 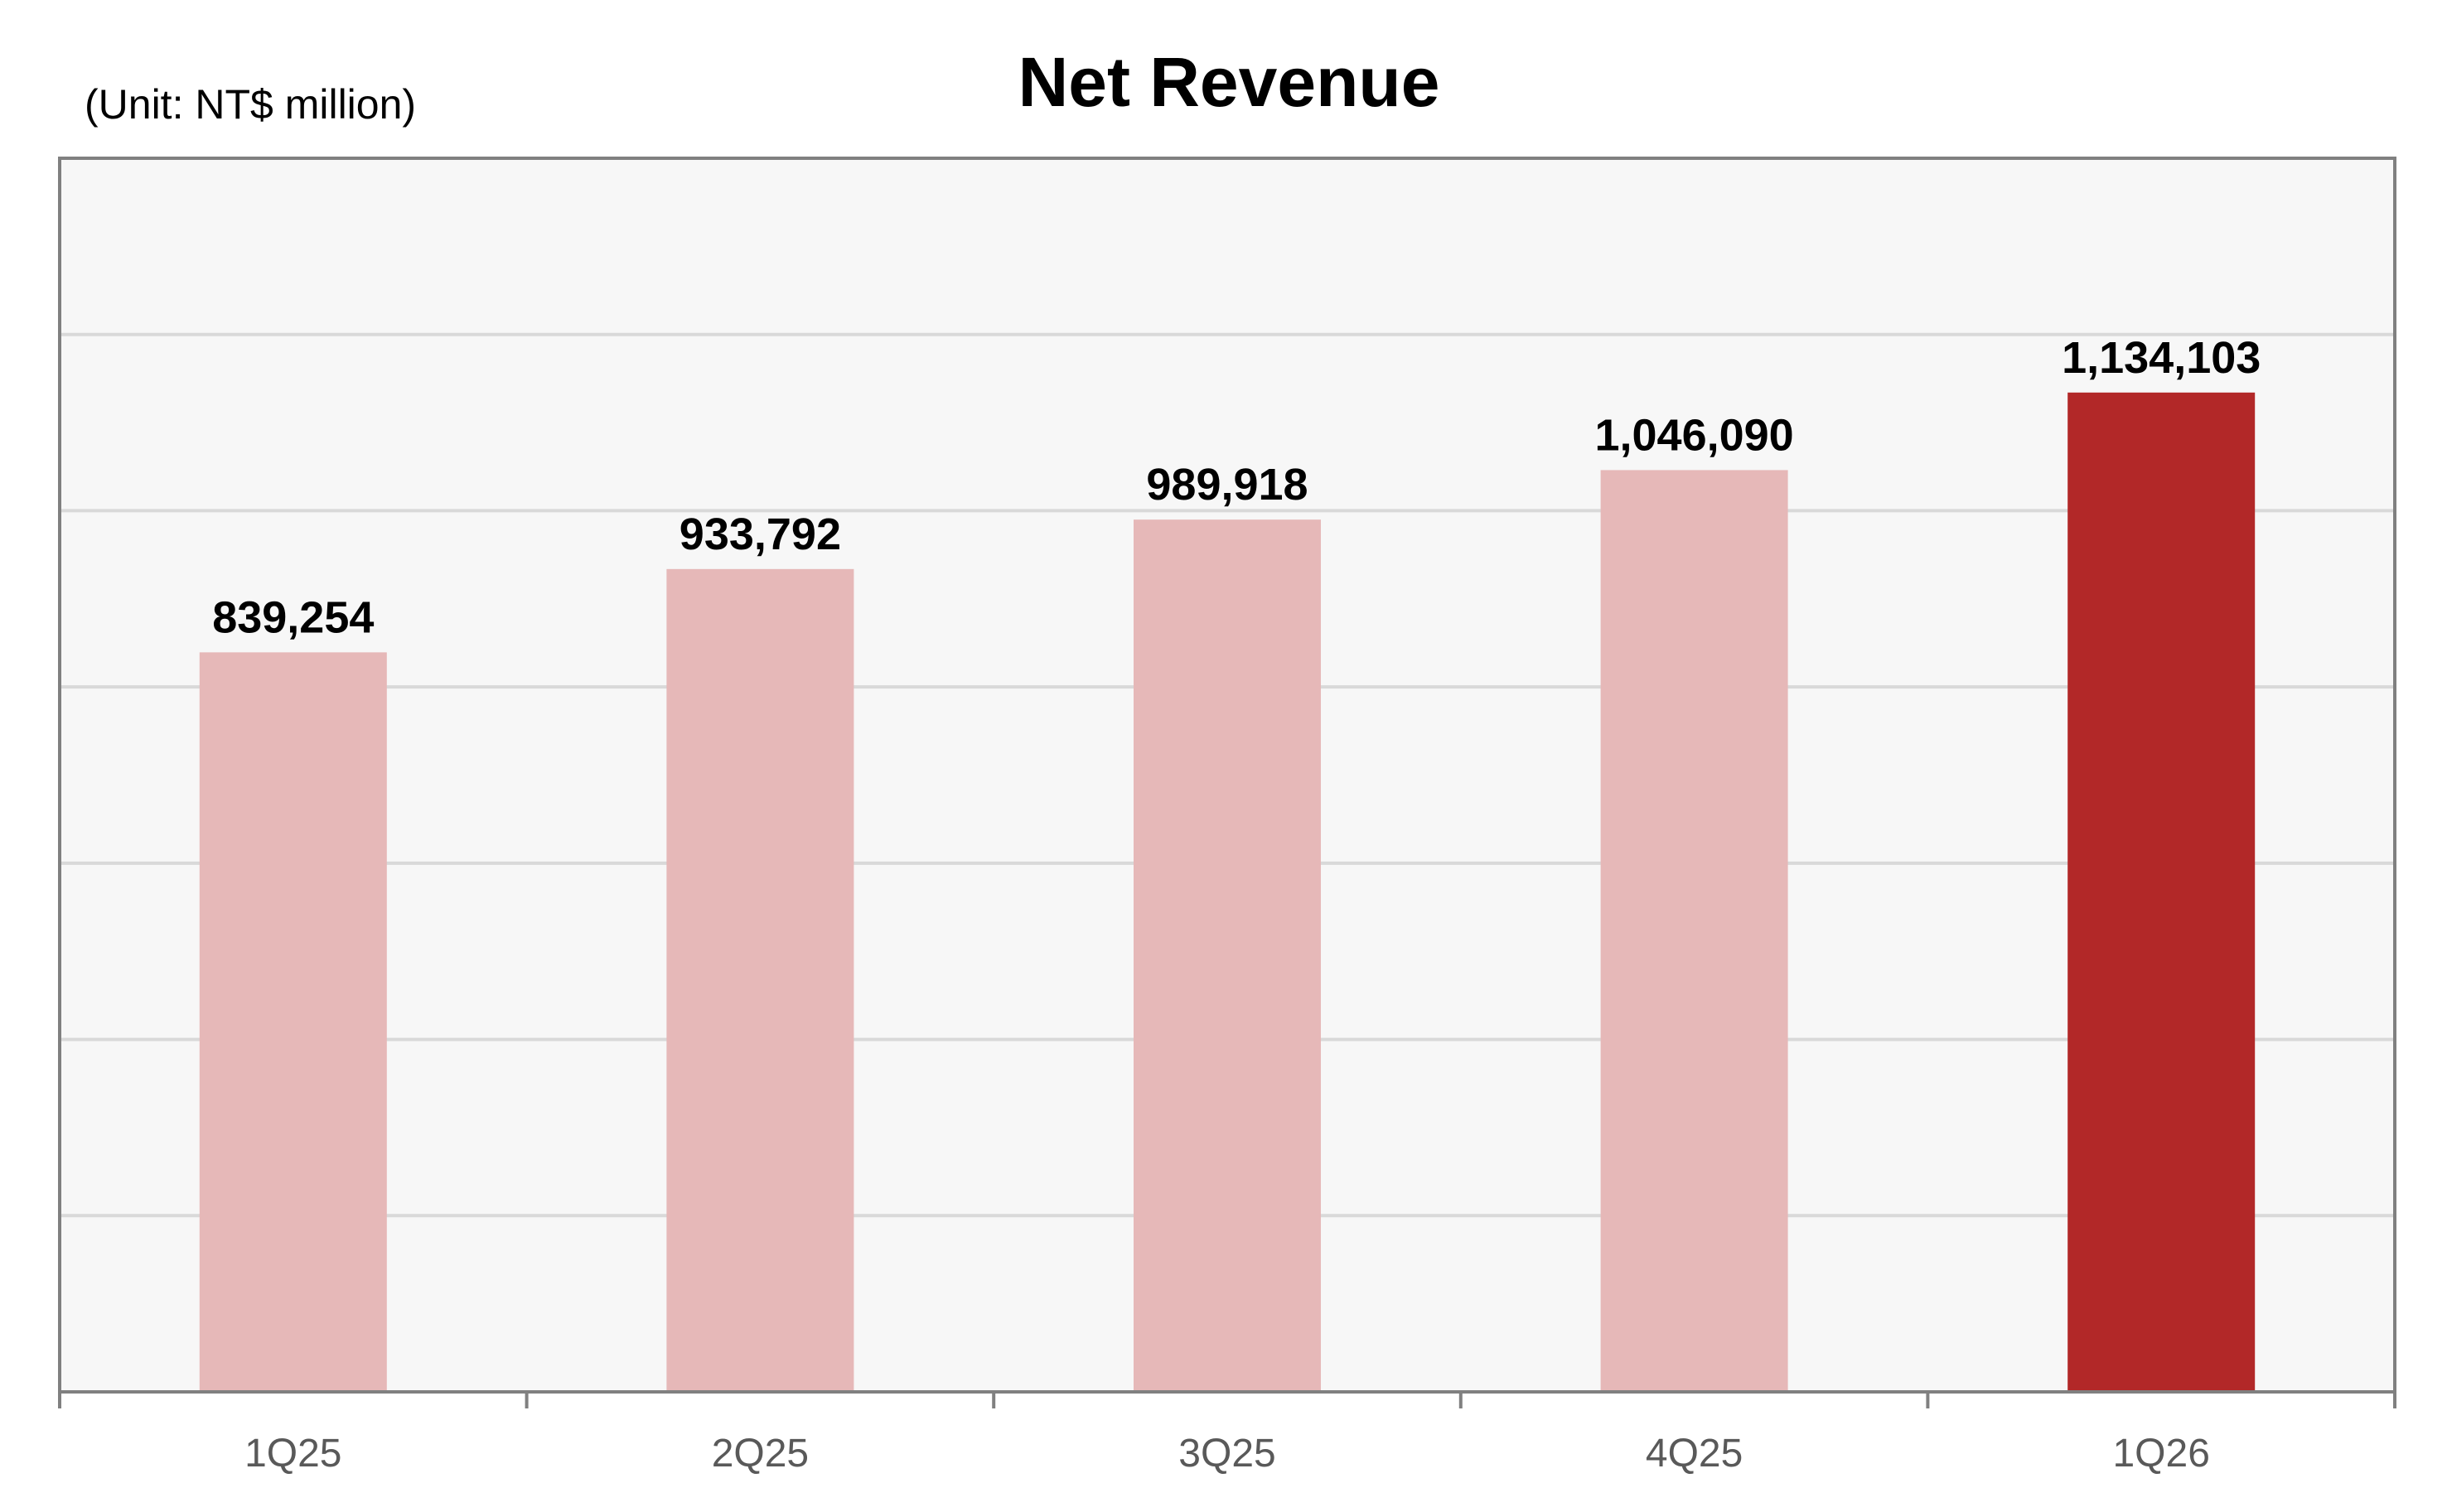 What do you see at coordinates (2161, 358) in the screenshot?
I see `data-label-1Q26: 1,134,103` at bounding box center [2161, 358].